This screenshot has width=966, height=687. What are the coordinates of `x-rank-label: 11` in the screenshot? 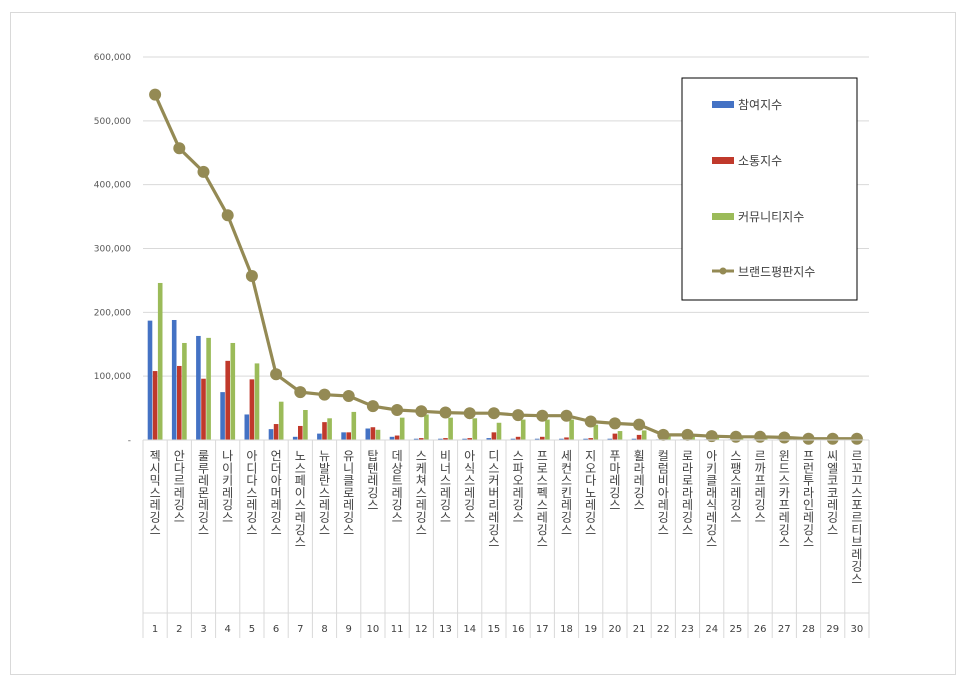 It's located at (397, 629).